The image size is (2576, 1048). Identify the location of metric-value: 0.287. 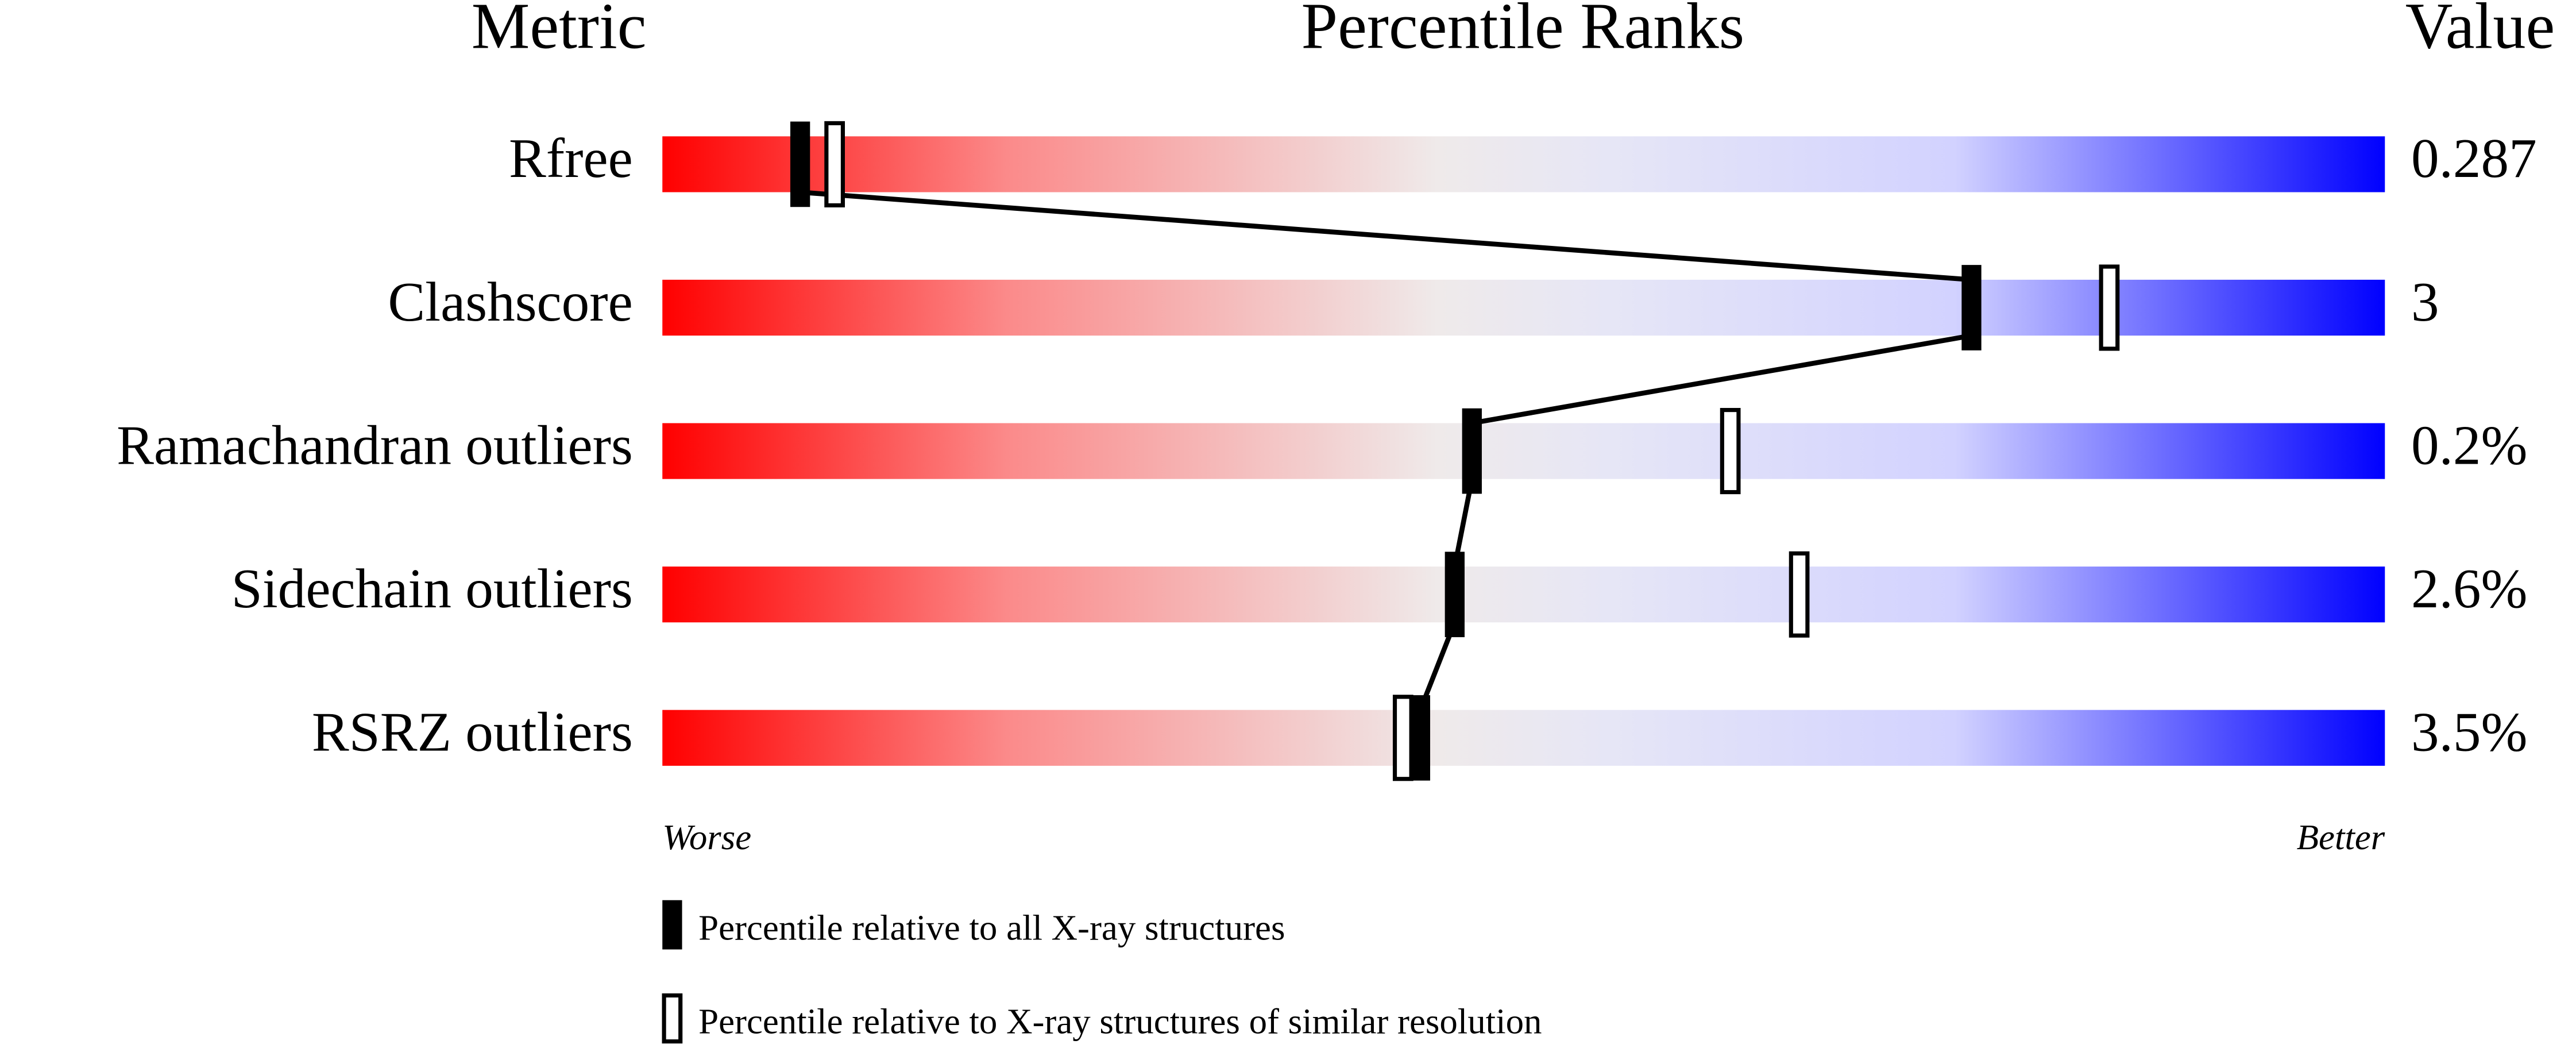
(2474, 159).